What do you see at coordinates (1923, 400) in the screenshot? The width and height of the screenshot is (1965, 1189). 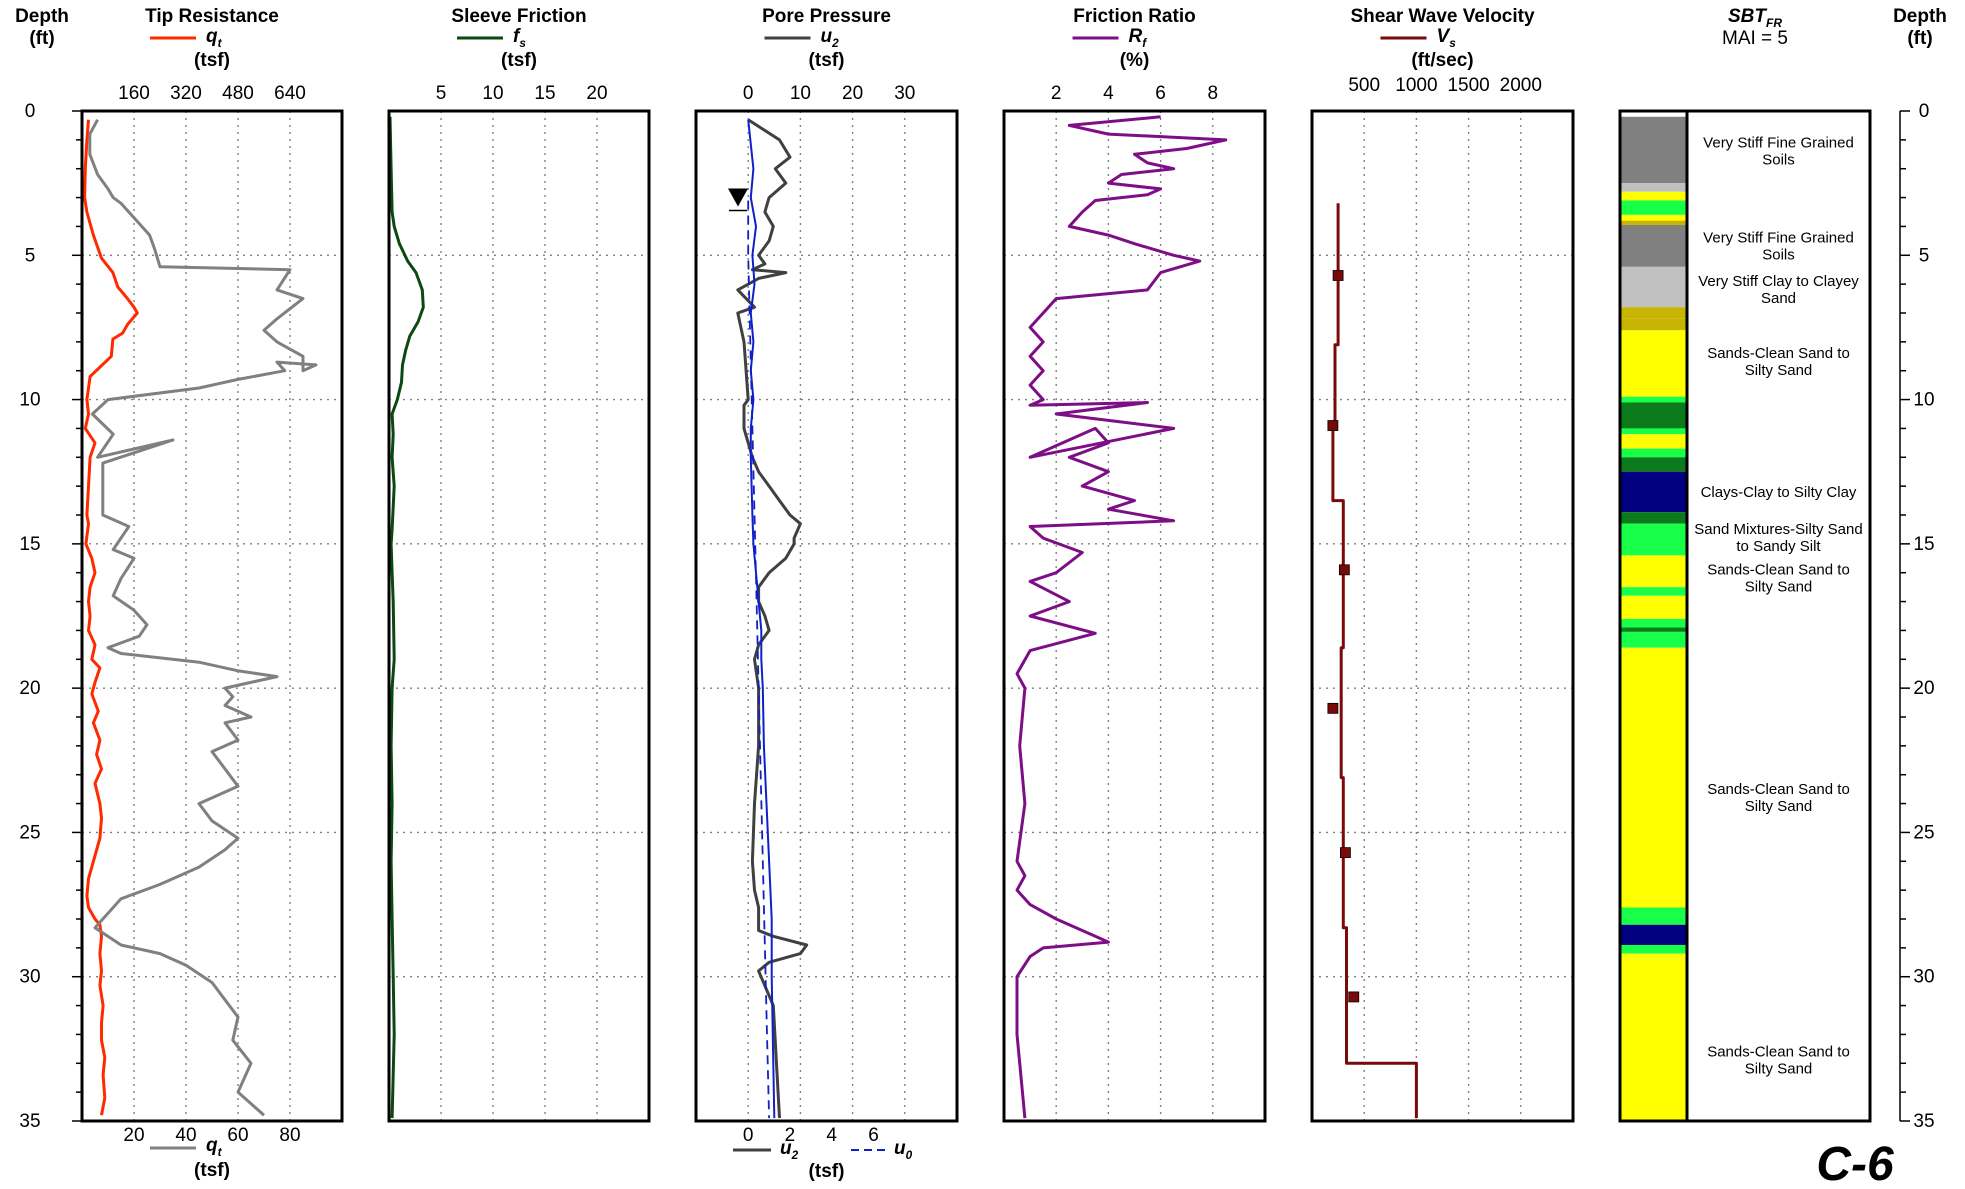 I see `right-depth-tick-label: 10` at bounding box center [1923, 400].